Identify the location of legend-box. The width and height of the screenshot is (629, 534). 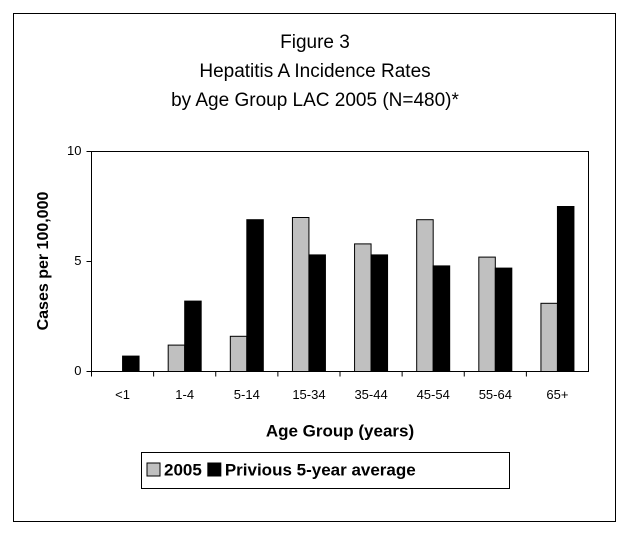
(325, 470).